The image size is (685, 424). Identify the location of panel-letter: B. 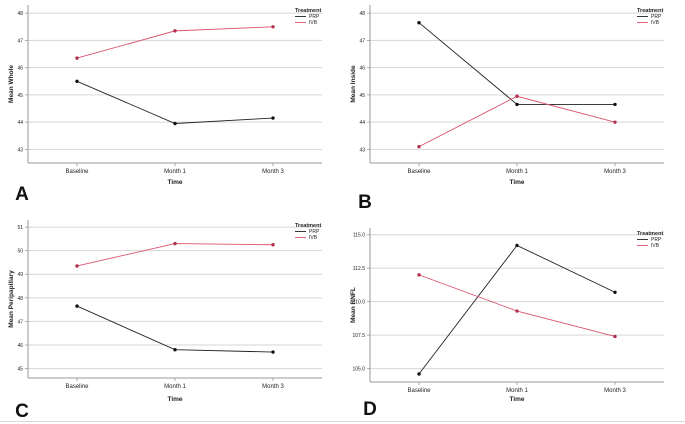
(365, 202).